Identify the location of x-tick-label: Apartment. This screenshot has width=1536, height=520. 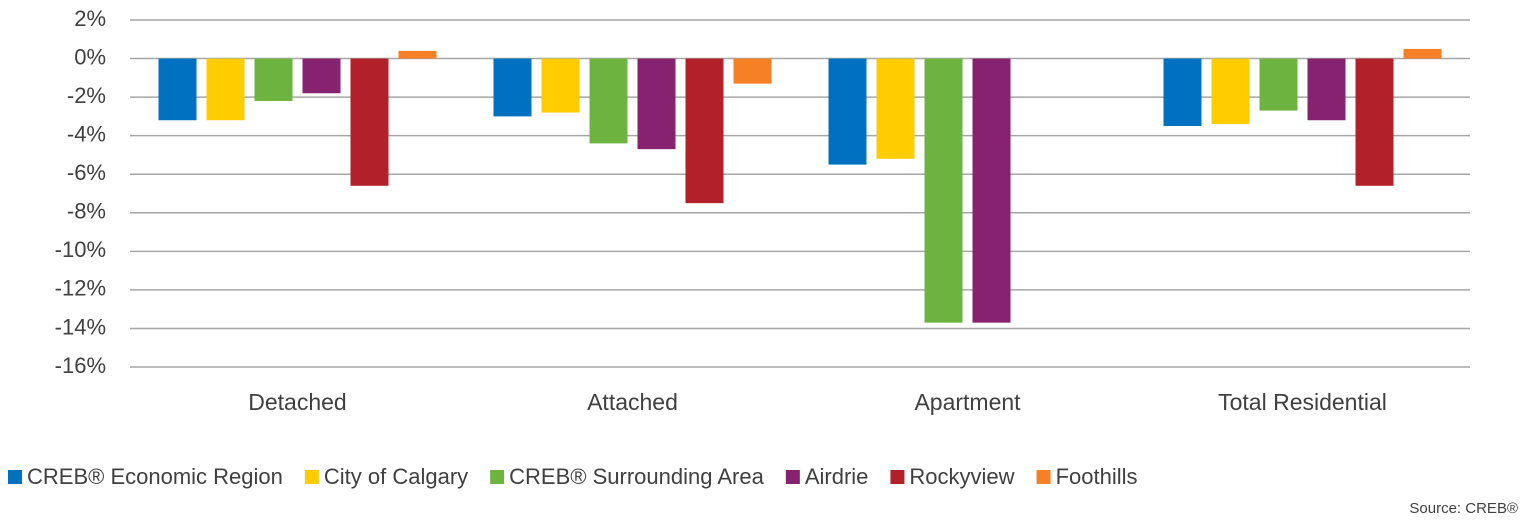
(967, 402).